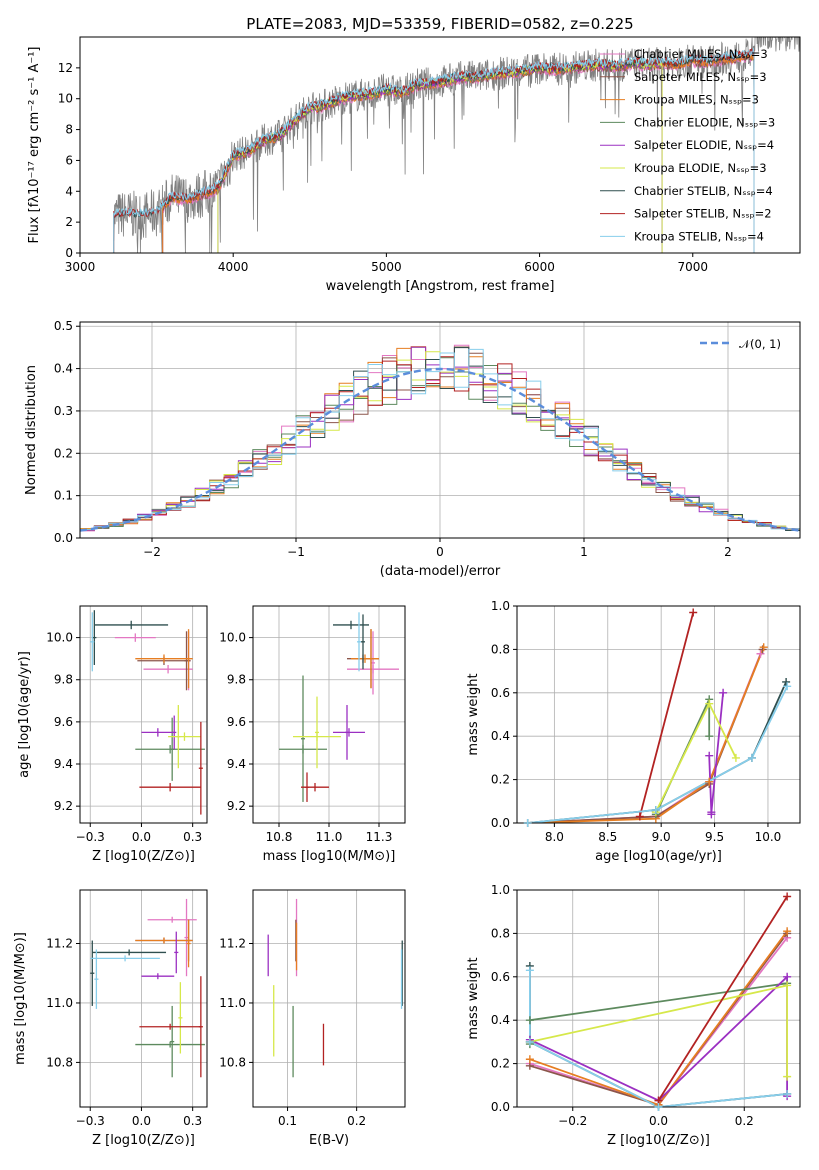  Describe the element at coordinates (584, 552) in the screenshot. I see `x-tick-label: 1` at that location.